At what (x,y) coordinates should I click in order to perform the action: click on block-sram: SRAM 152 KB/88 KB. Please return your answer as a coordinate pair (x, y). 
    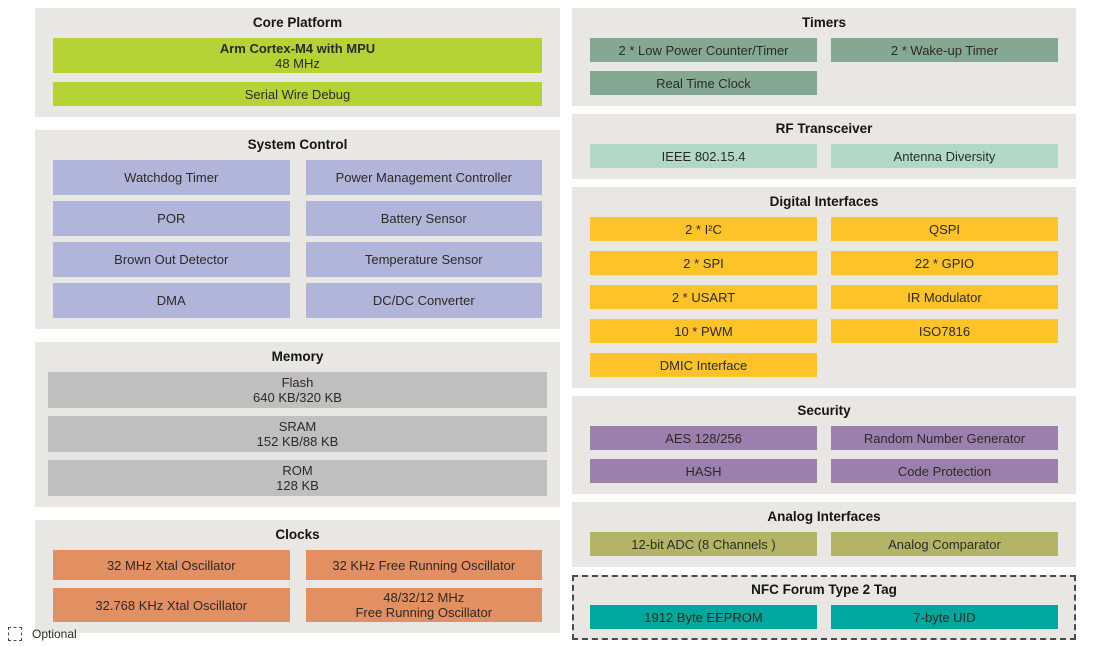
    Looking at the image, I should click on (297, 434).